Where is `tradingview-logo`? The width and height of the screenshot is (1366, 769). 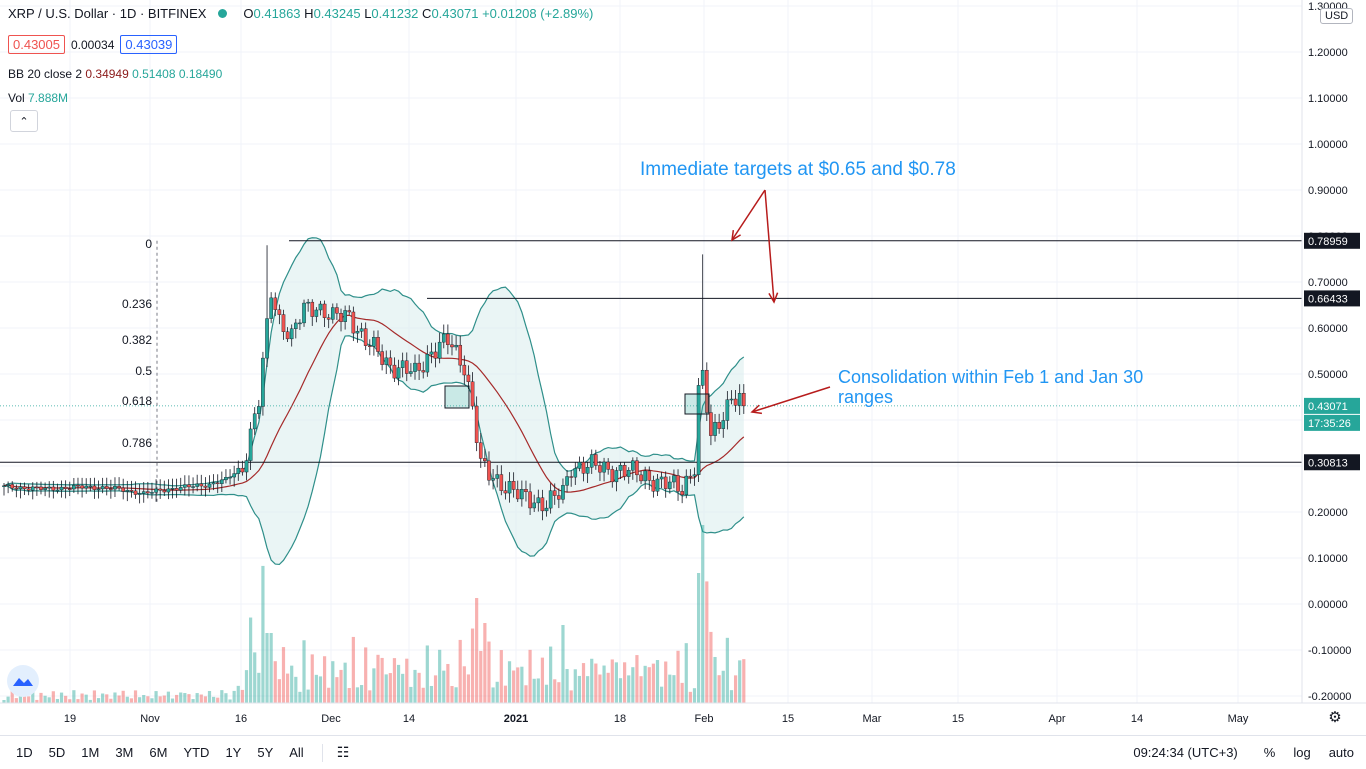
tradingview-logo is located at coordinates (23, 681).